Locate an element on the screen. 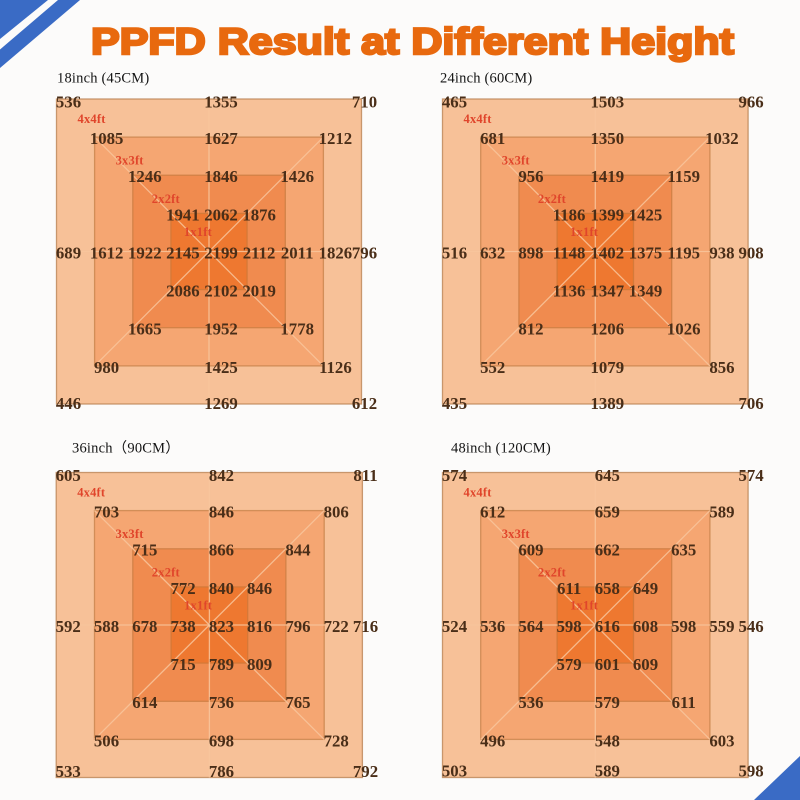 The width and height of the screenshot is (800, 800). svg-text: 1612 is located at coordinates (107, 252).